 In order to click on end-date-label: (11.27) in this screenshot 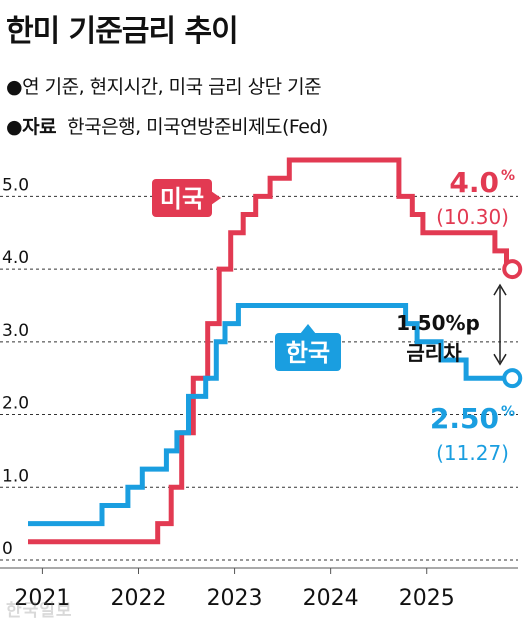, I will do `click(472, 453)`.